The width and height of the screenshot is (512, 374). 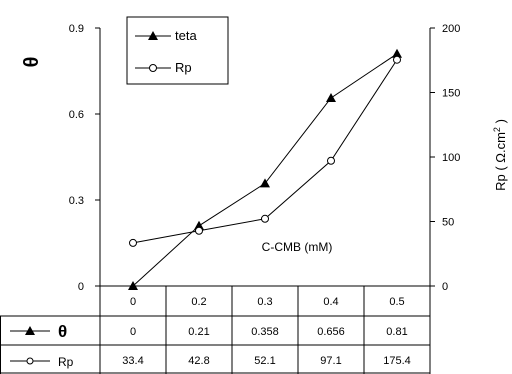 I want to click on table-header-cell: 0.5, so click(x=396, y=302).